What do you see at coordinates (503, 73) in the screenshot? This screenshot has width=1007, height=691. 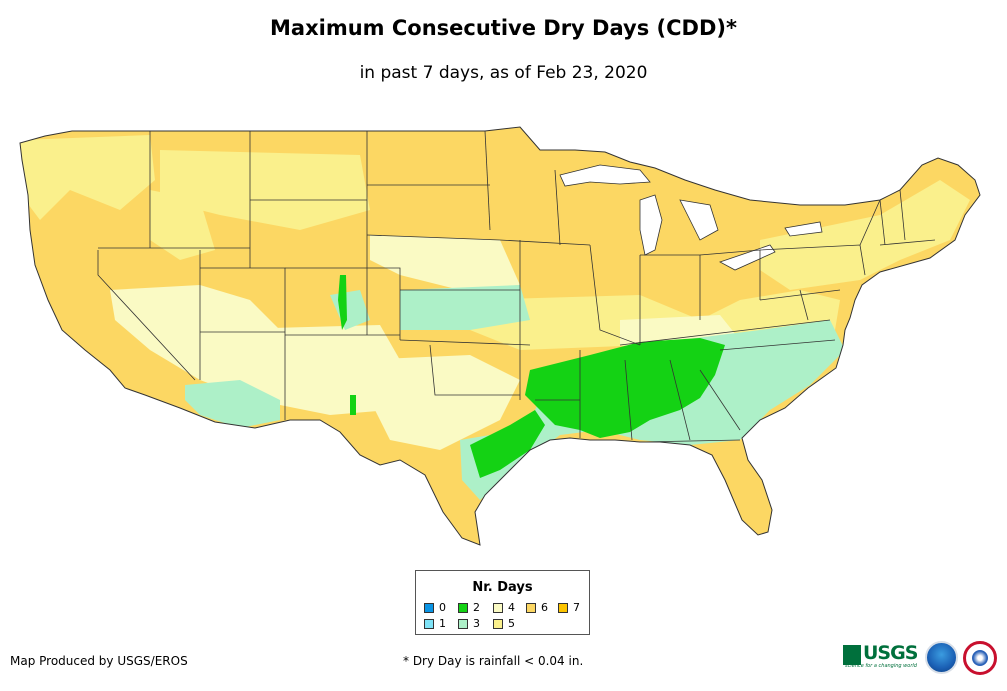 I see `map-subtitle: in past 7 days, as of Feb 23, 2020` at bounding box center [503, 73].